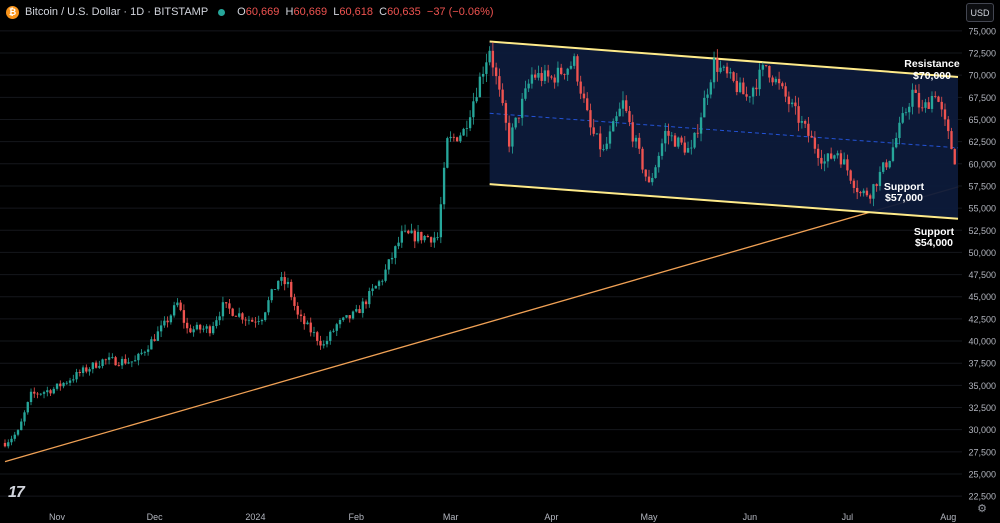 The height and width of the screenshot is (523, 1000). I want to click on y-tick-label: 22,500, so click(982, 497).